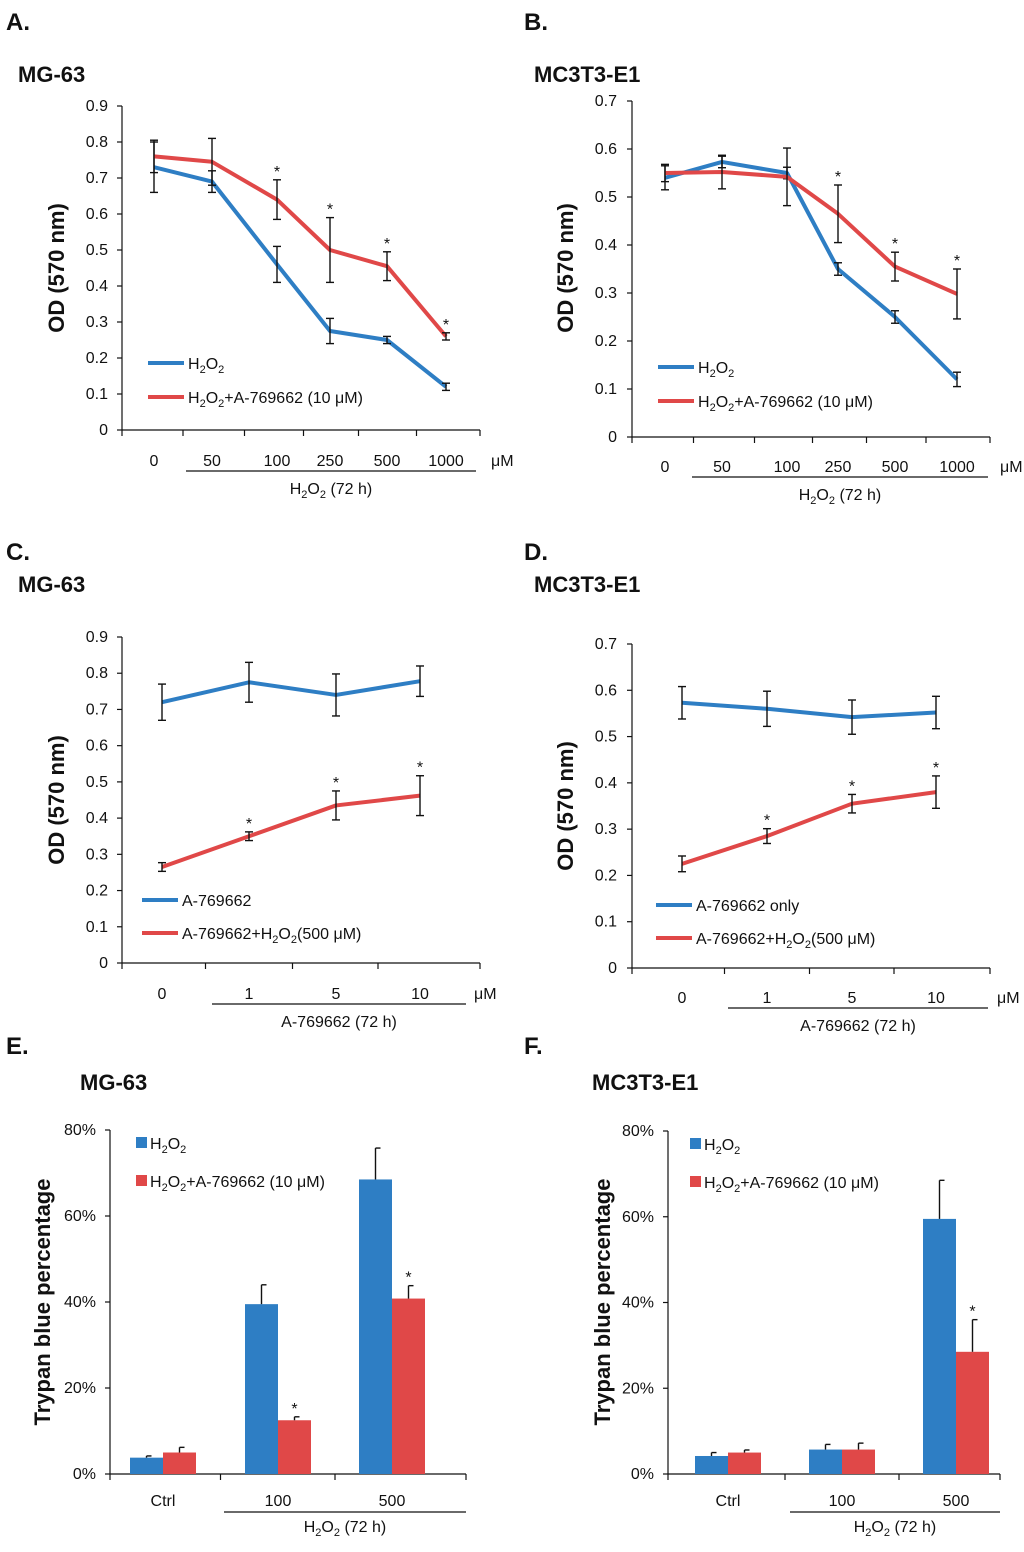 This screenshot has width=1024, height=1552. Describe the element at coordinates (216, 901) in the screenshot. I see `legend-label: A-769662` at that location.